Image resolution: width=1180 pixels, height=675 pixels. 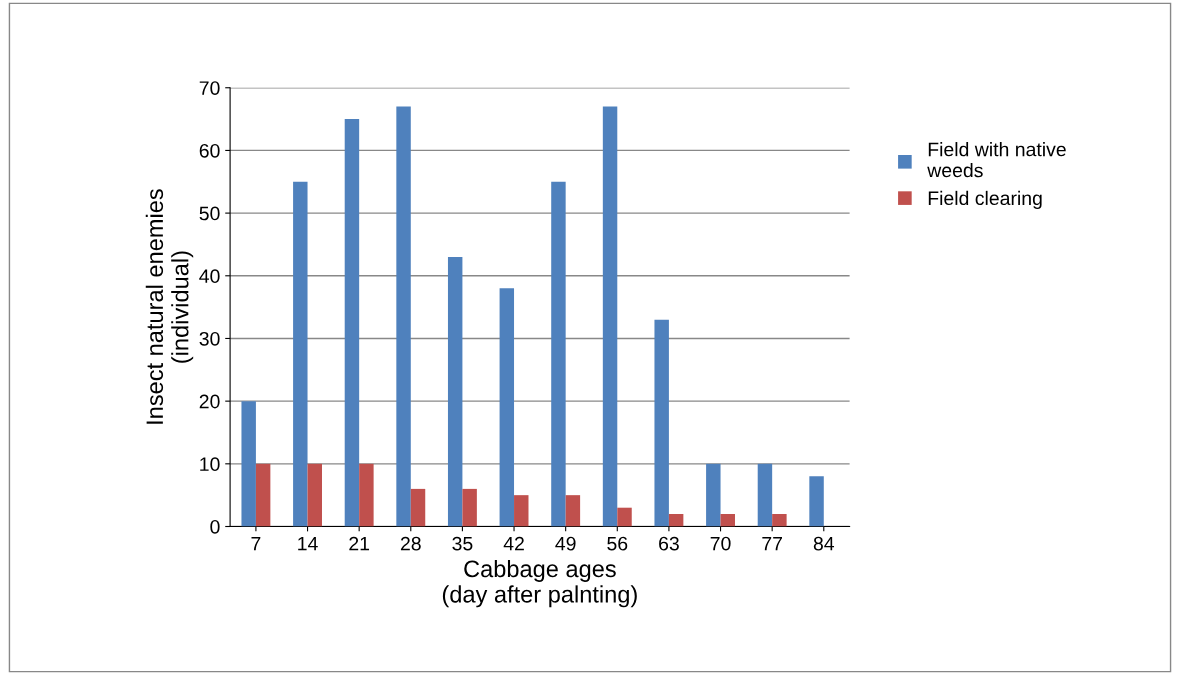 What do you see at coordinates (209, 401) in the screenshot?
I see `y-tick-label: 20` at bounding box center [209, 401].